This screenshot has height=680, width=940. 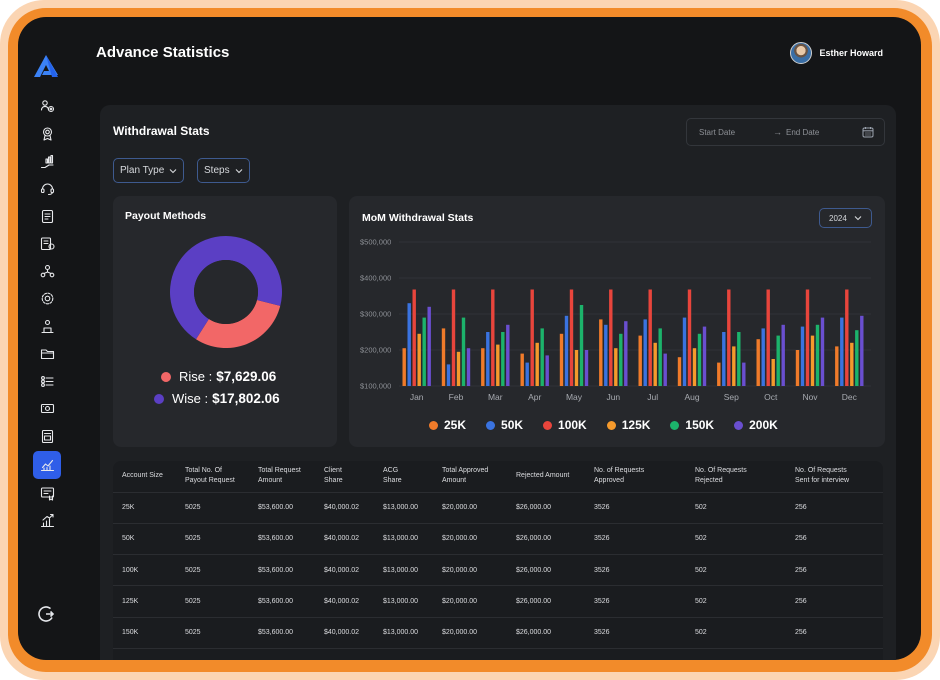 I want to click on sidebar-item-folder, so click(x=47, y=354).